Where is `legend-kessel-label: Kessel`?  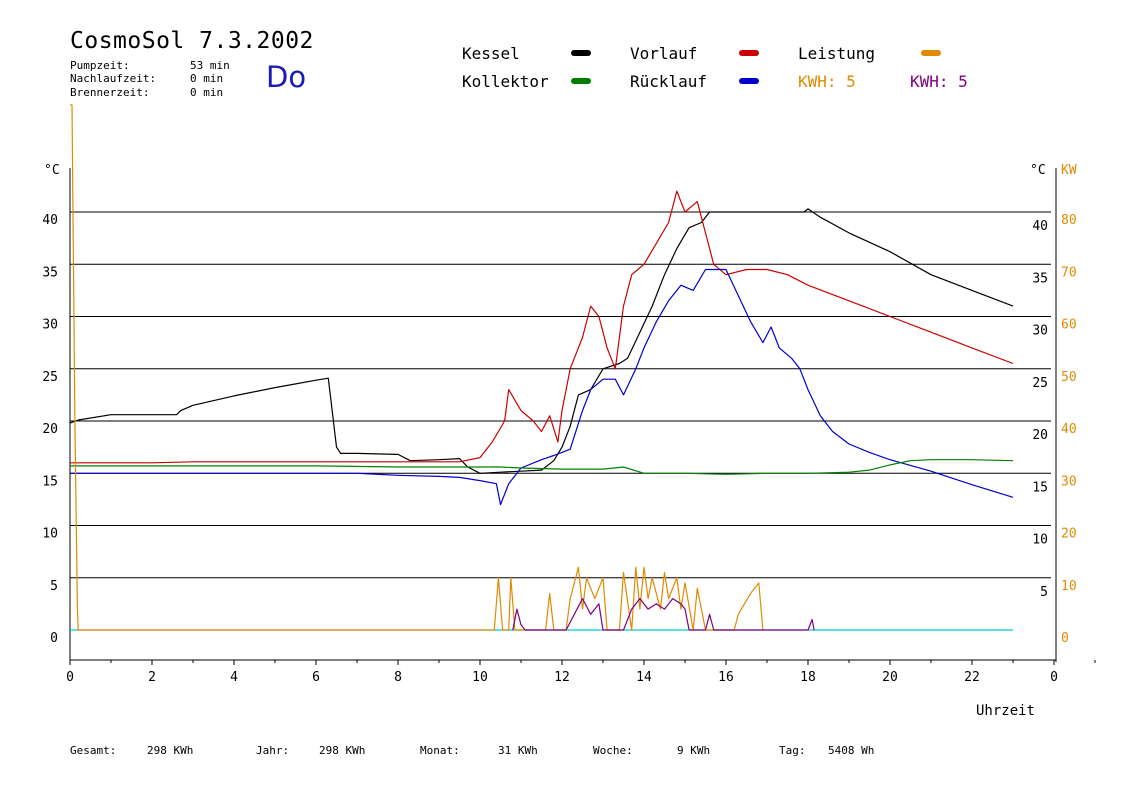
legend-kessel-label: Kessel is located at coordinates (491, 53).